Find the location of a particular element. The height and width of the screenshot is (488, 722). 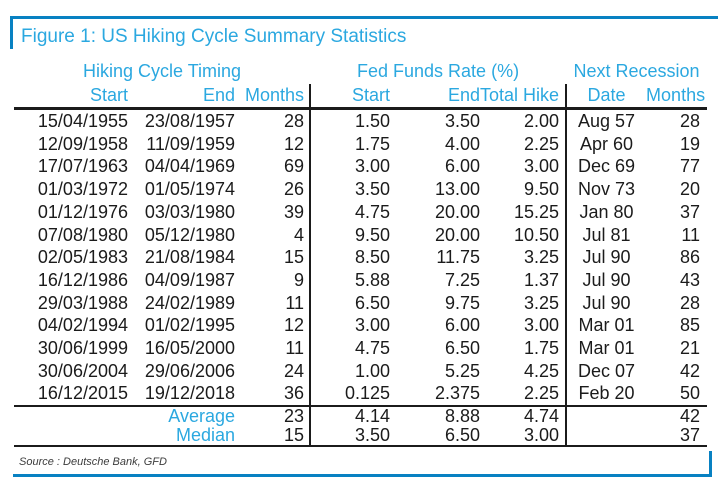

summary-row: Median 15 3.50 6.50 3.00 37 is located at coordinates (361, 437).